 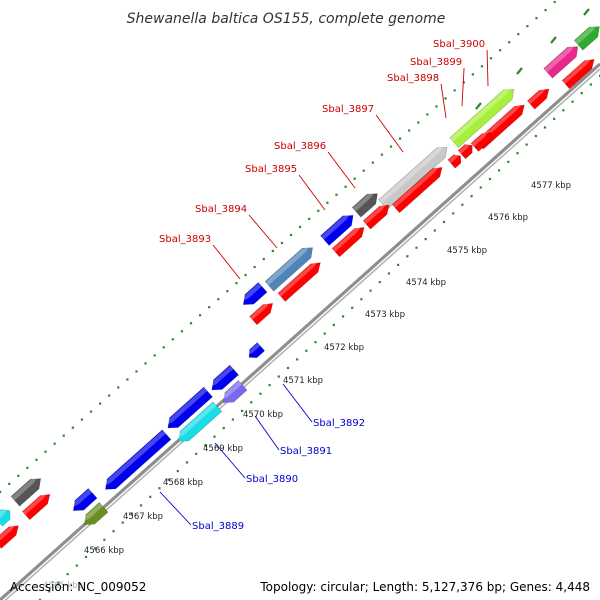 What do you see at coordinates (339, 423) in the screenshot?
I see `reverse-gene-label: Sbal_3892` at bounding box center [339, 423].